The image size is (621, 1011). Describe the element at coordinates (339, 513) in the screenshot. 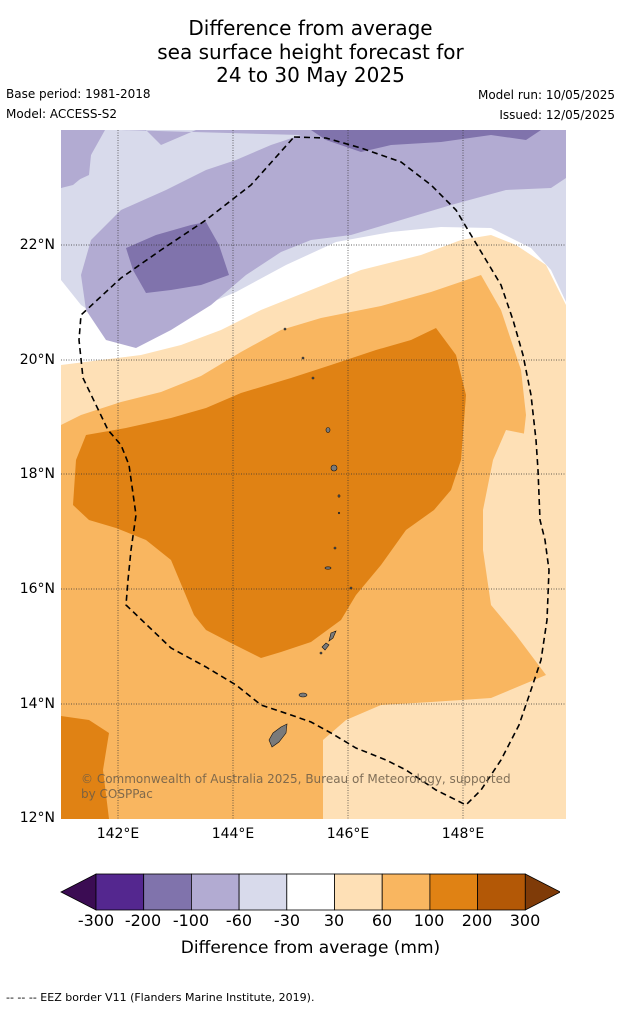

I see `island-guguan` at that location.